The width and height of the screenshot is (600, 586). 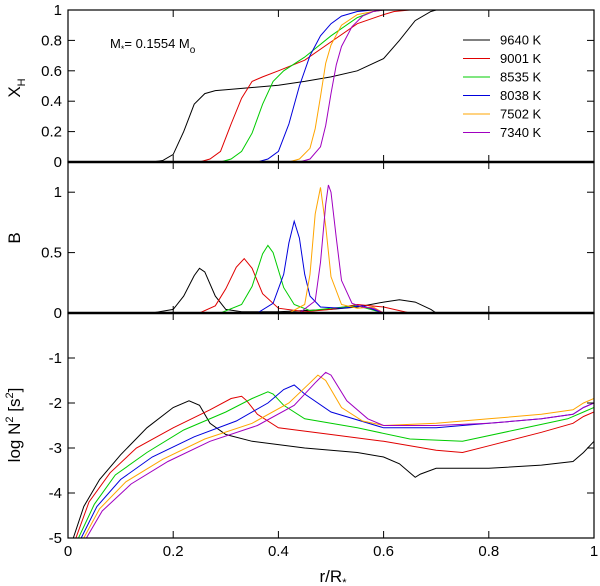 I want to click on series-xh-9001k, so click(x=304, y=86).